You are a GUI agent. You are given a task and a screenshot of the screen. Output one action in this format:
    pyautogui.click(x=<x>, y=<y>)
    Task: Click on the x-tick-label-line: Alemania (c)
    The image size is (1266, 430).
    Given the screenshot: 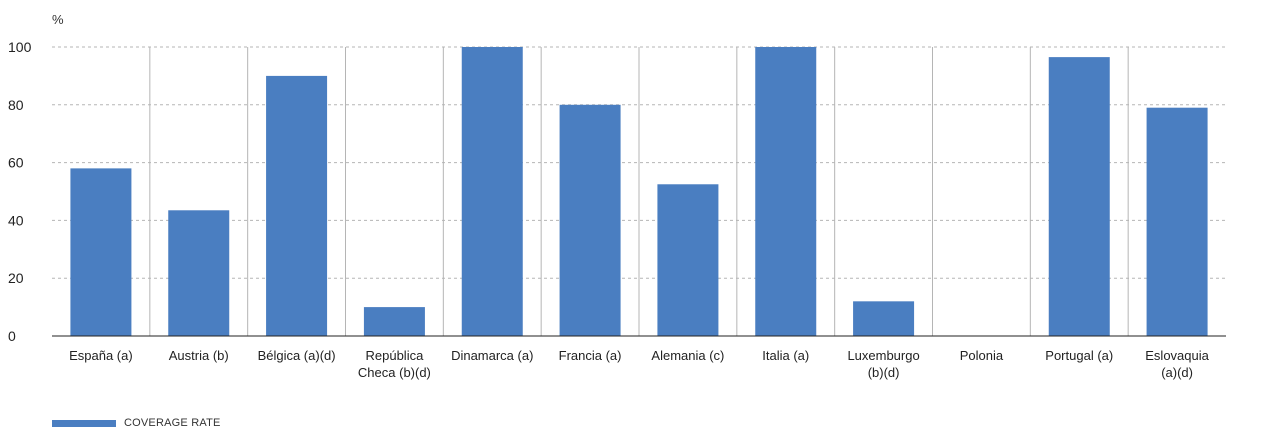 What is the action you would take?
    pyautogui.click(x=687, y=355)
    